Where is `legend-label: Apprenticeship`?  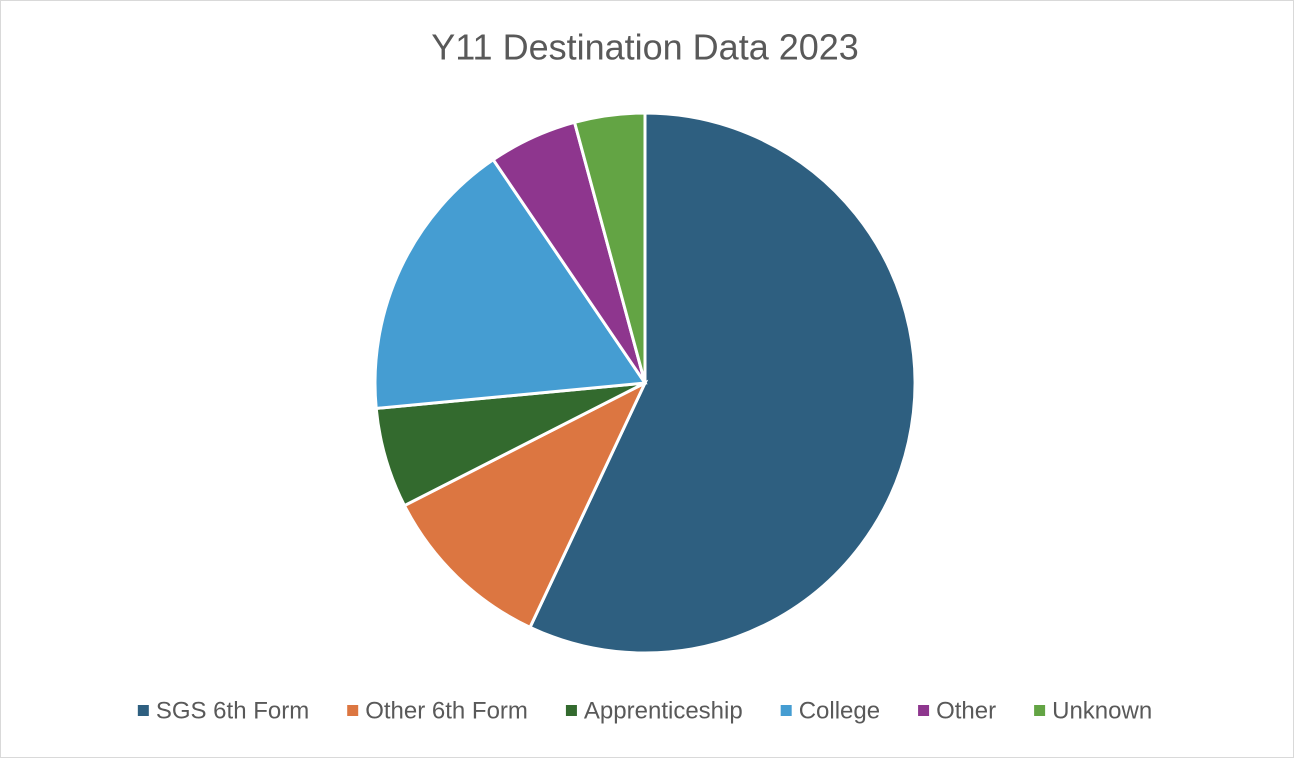
legend-label: Apprenticeship is located at coordinates (663, 710).